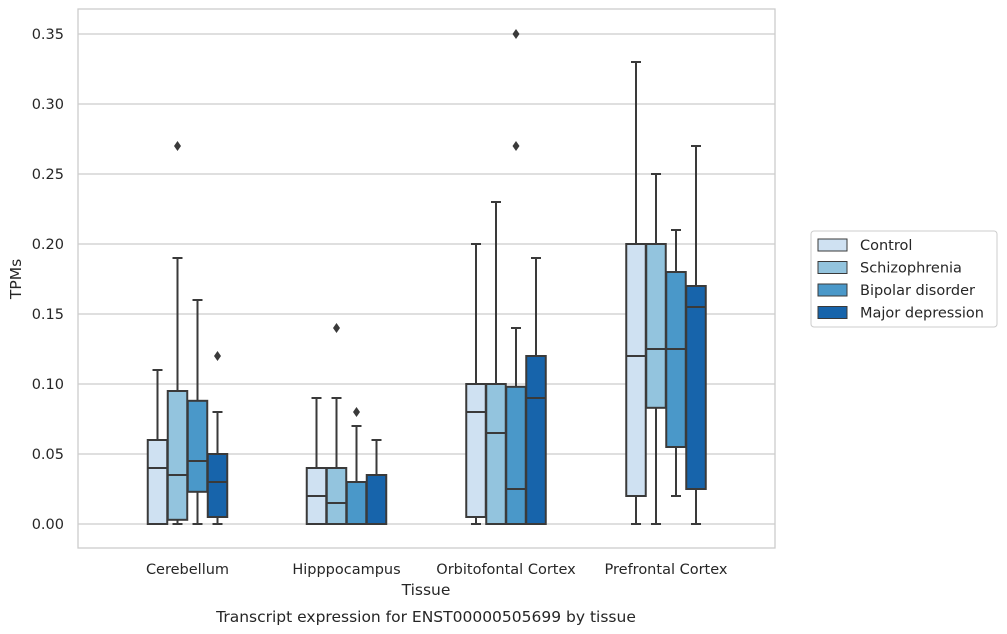  What do you see at coordinates (48, 455) in the screenshot?
I see `y-tick-label: 0.05` at bounding box center [48, 455].